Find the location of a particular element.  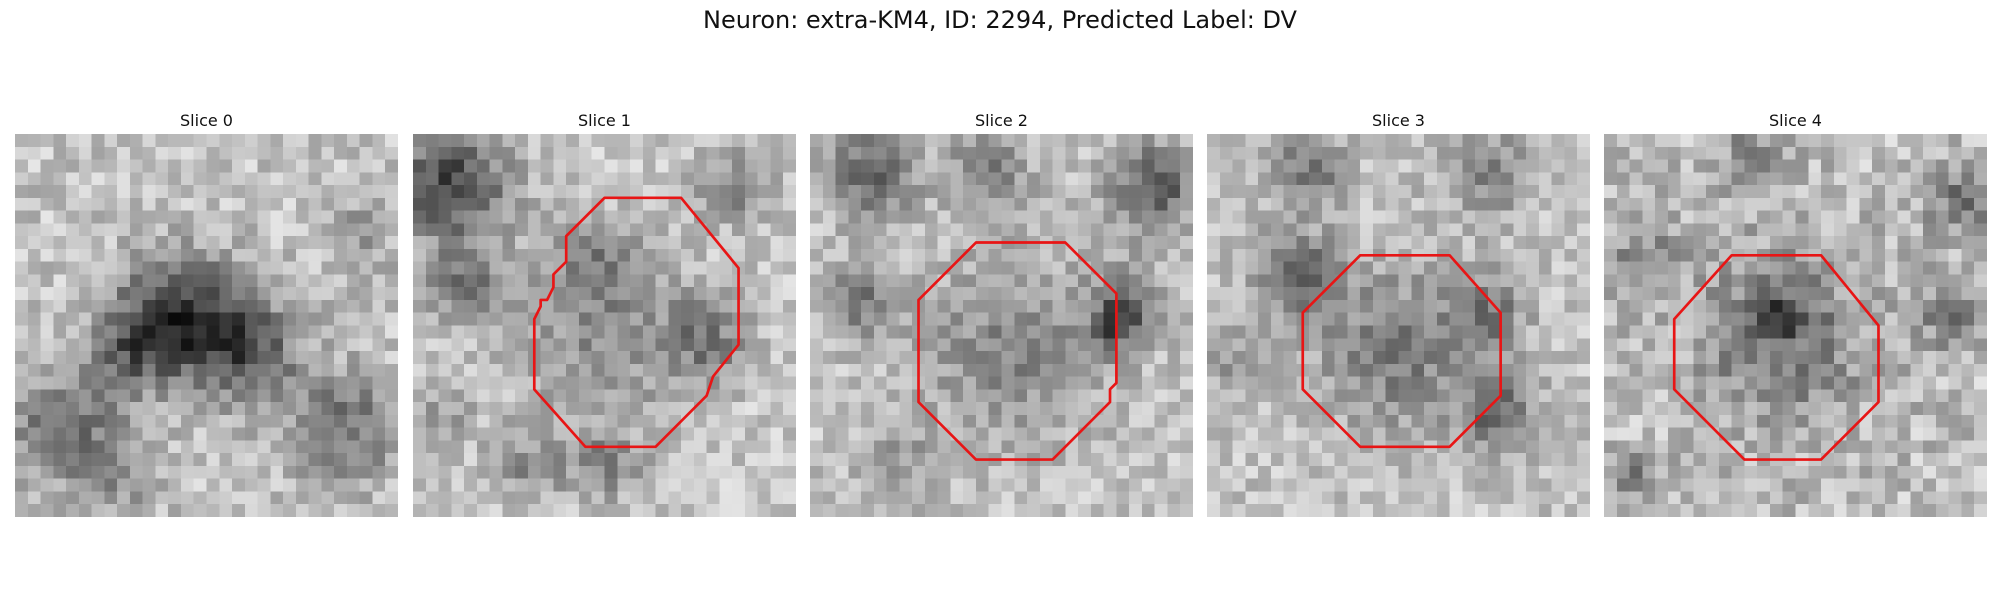

slice-panel-4: Slice 4 is located at coordinates (1795, 312).